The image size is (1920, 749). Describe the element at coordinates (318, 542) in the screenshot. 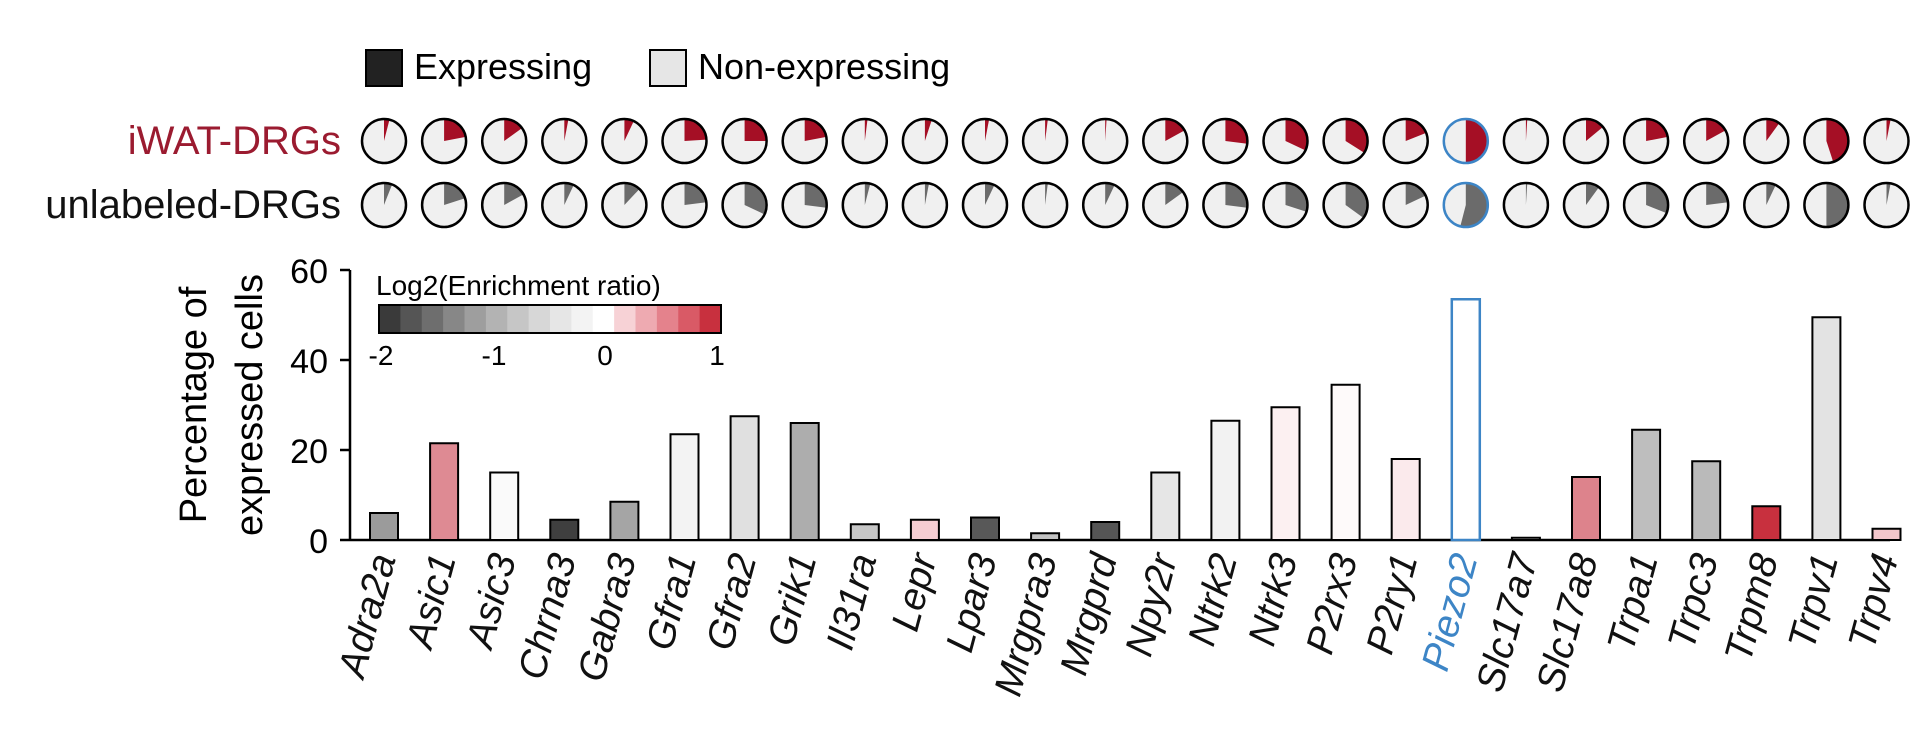

I see `y-tick-label-0: 0` at that location.